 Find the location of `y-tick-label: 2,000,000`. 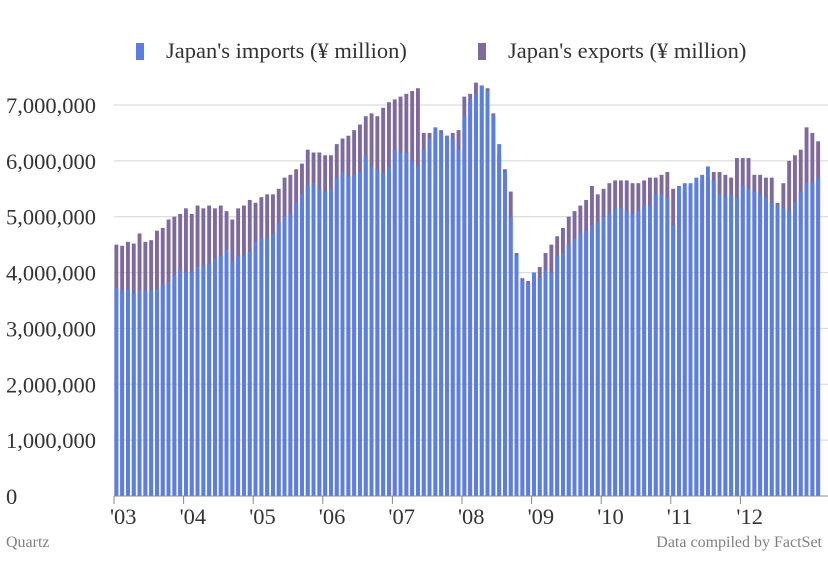

y-tick-label: 2,000,000 is located at coordinates (51, 384).